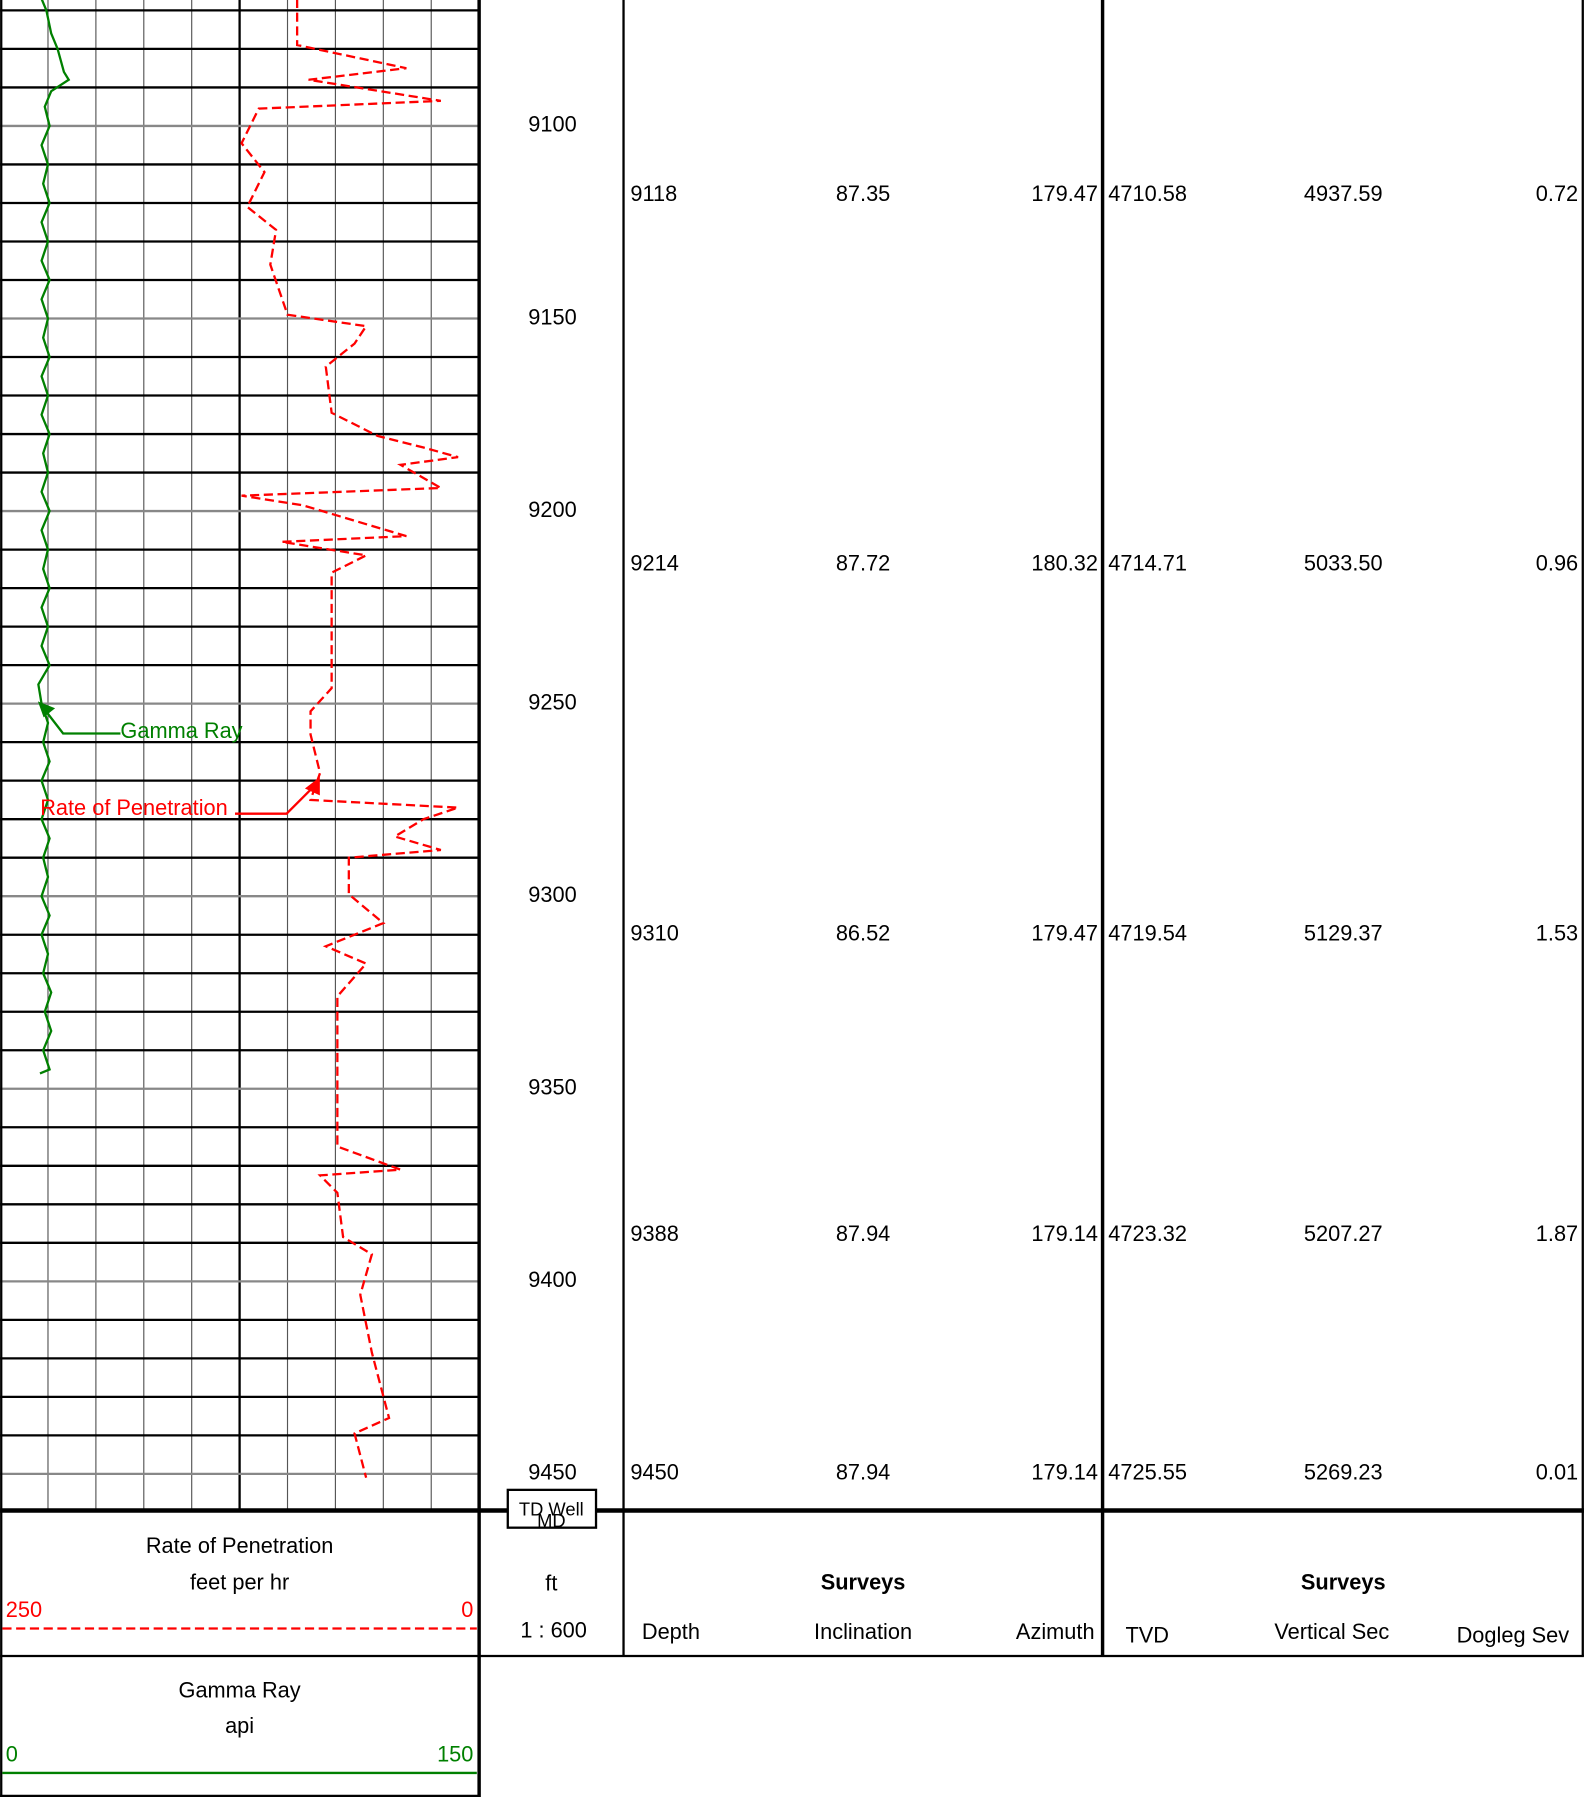  What do you see at coordinates (24, 1609) in the screenshot?
I see `scale-left: 250` at bounding box center [24, 1609].